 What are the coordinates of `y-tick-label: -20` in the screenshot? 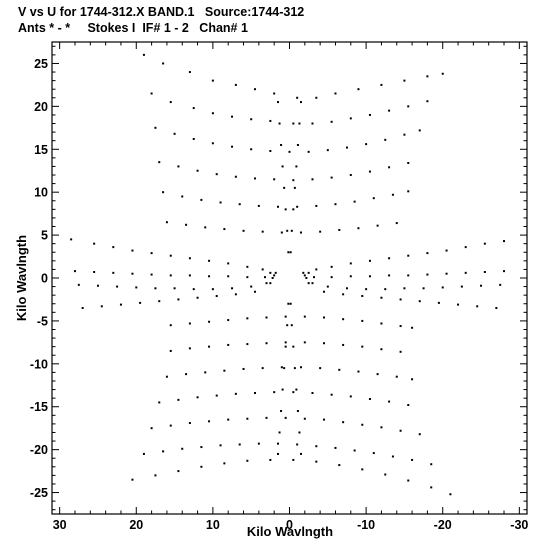 It's located at (39, 450).